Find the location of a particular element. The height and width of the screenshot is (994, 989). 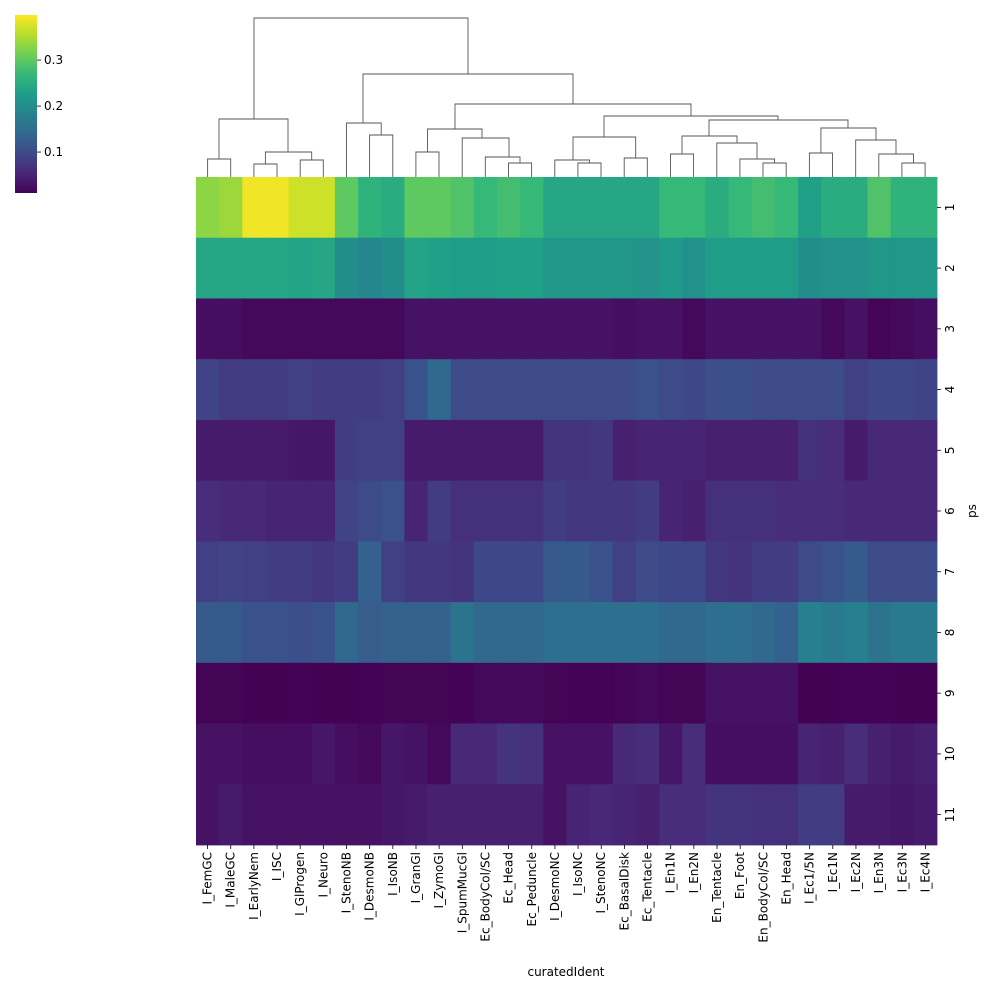

colorbar is located at coordinates (26, 104).